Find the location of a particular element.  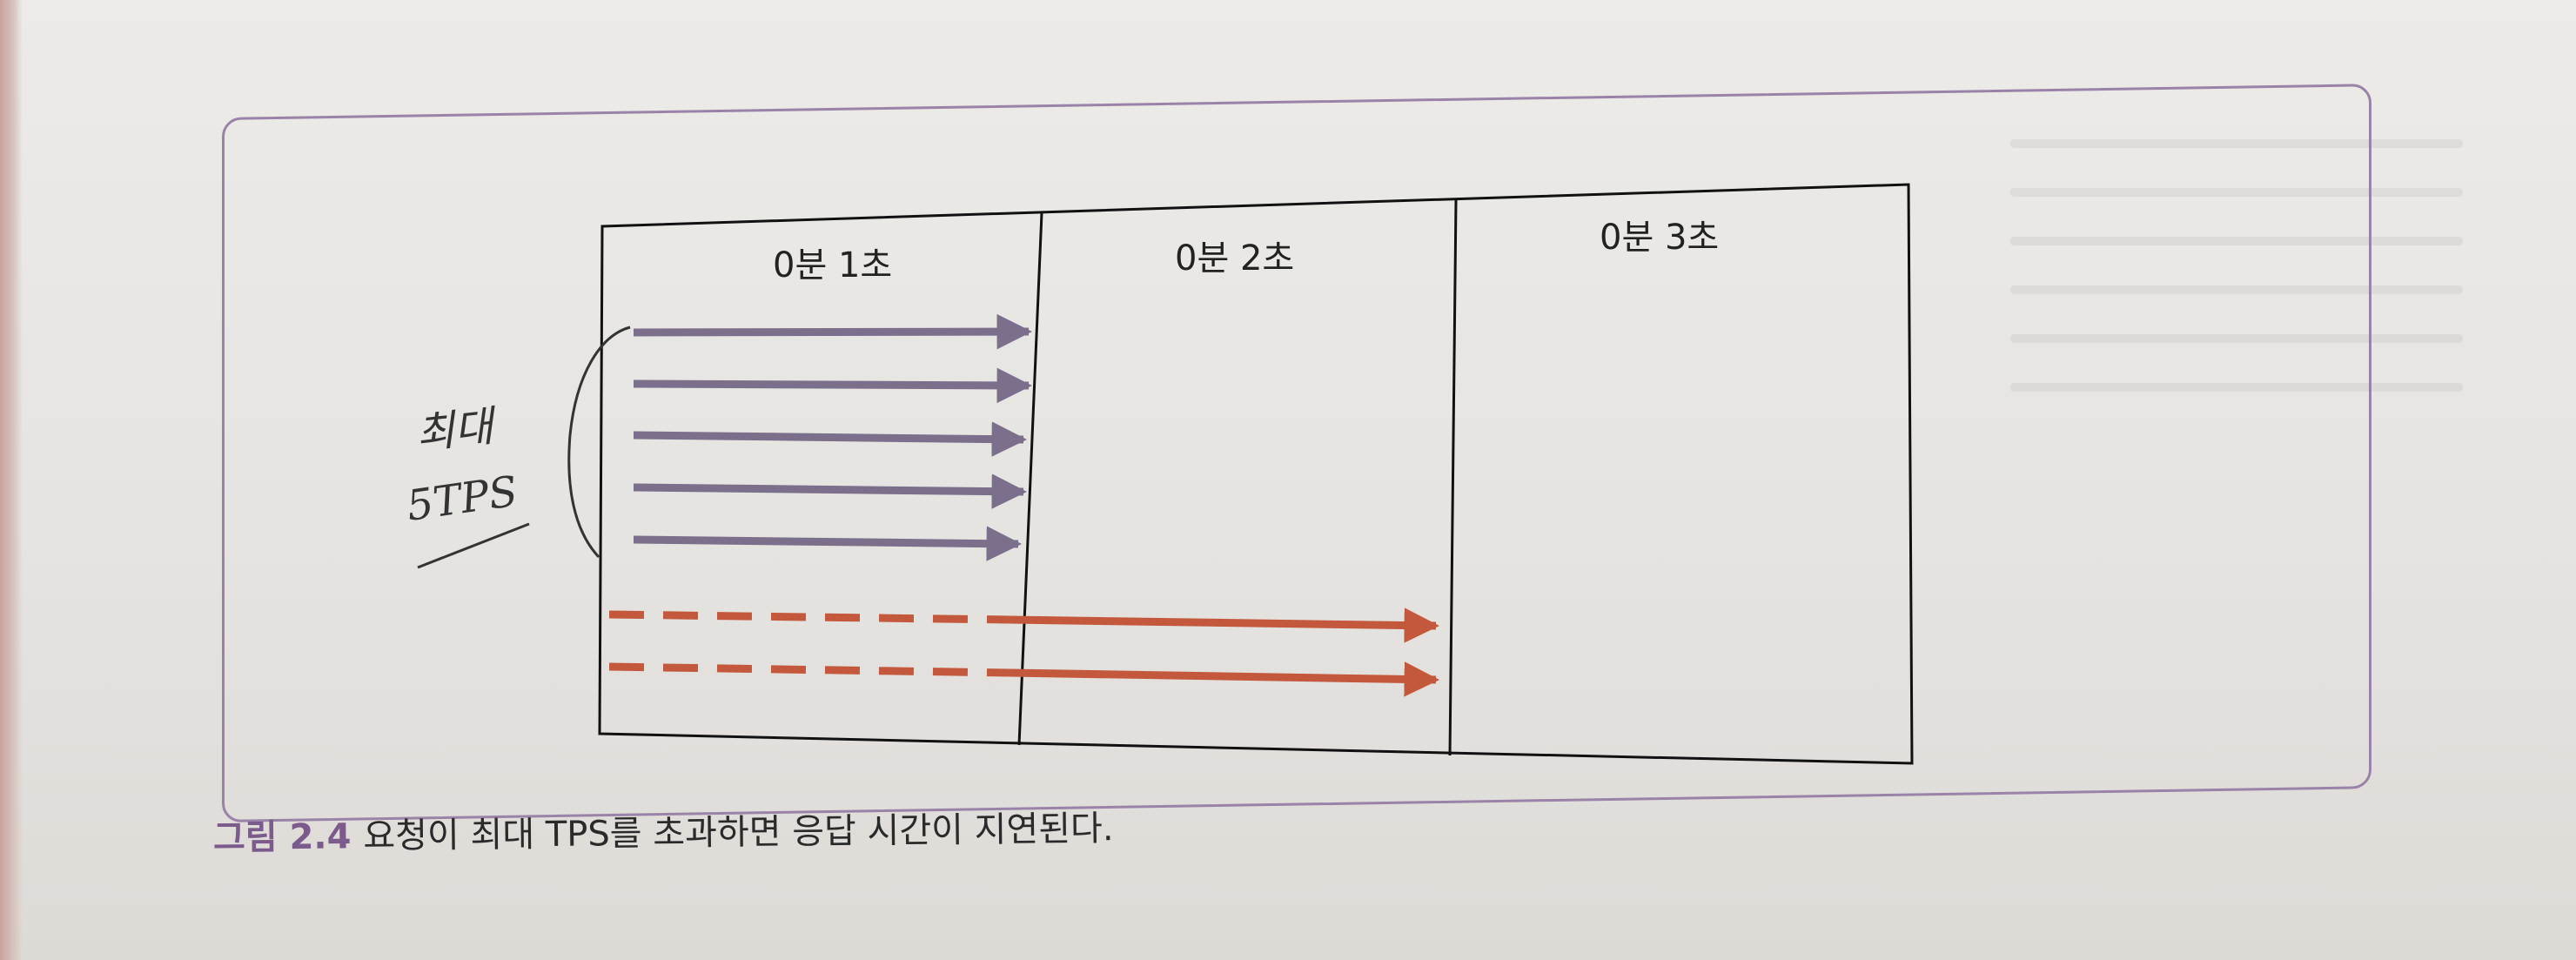

caption-text: 요청이 최대 TPS를 초과하면 응답 시간이 지연된다. is located at coordinates (738, 833).